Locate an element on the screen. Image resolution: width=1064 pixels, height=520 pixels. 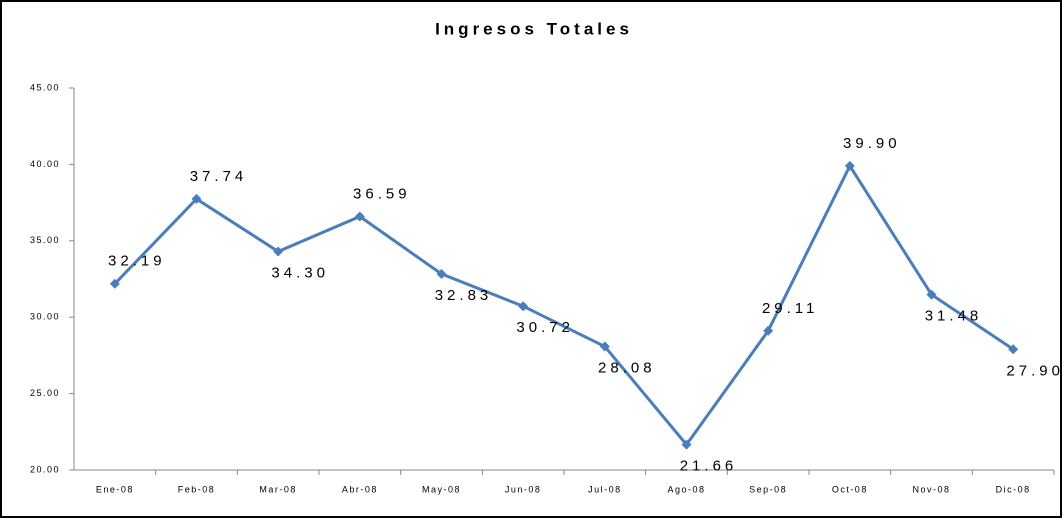
value-label: 32.19 is located at coordinates (137, 261).